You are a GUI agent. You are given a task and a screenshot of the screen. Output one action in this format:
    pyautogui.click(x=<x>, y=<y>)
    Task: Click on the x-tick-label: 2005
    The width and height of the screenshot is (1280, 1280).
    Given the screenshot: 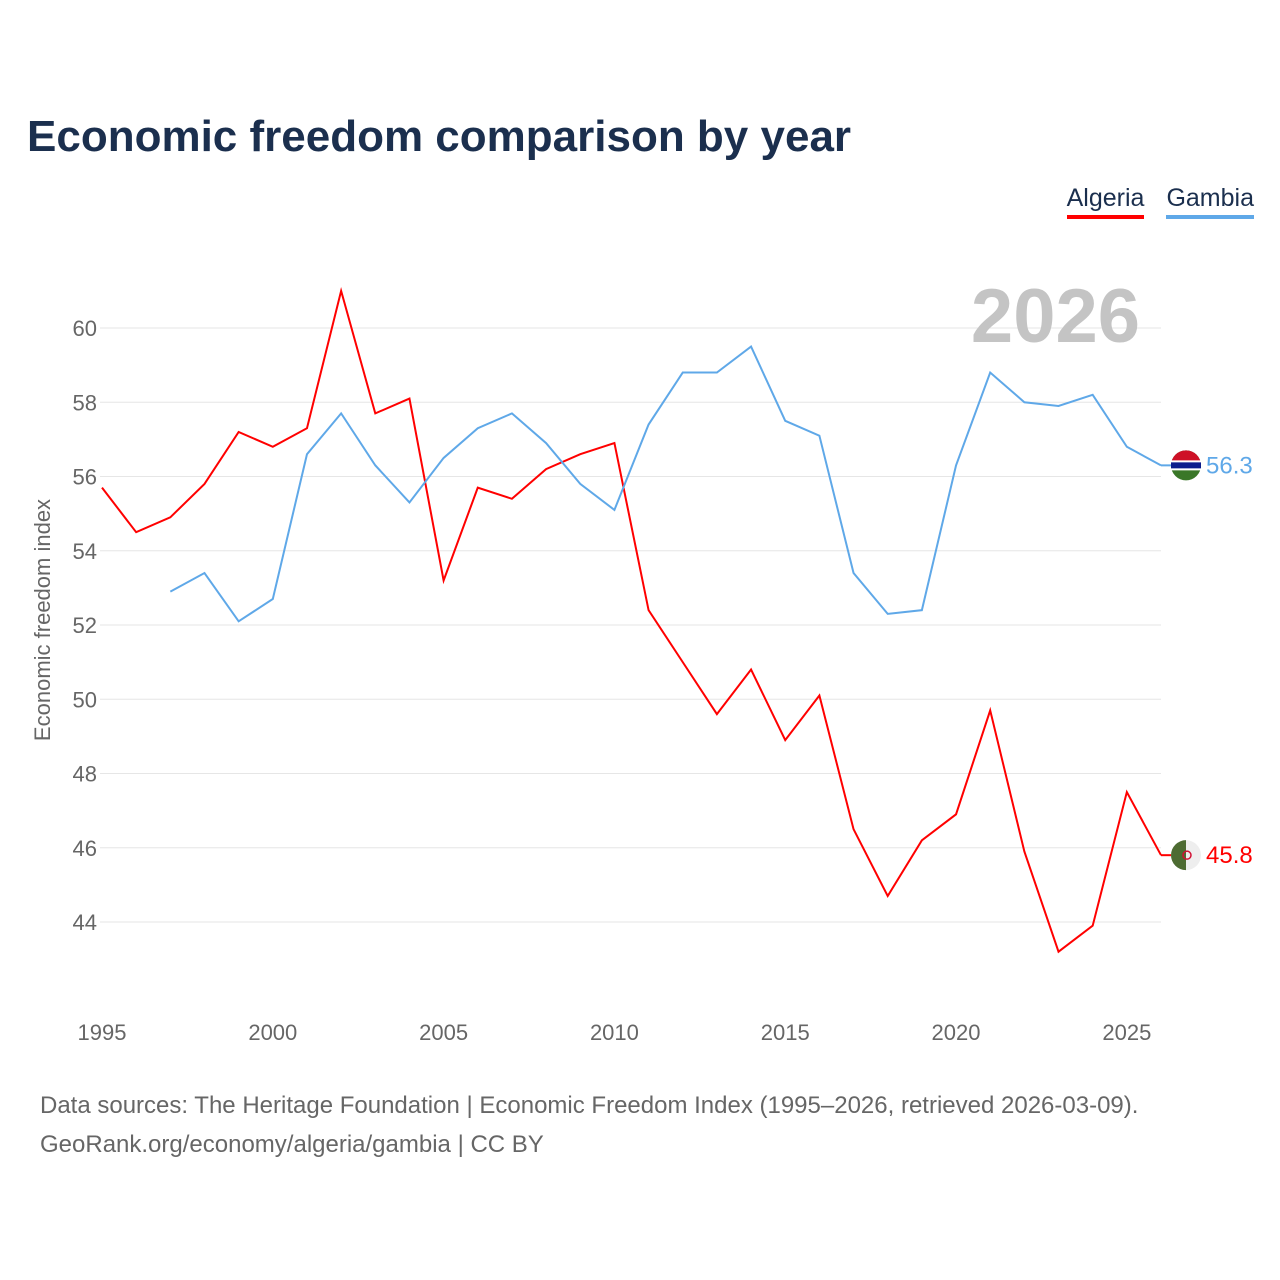 What is the action you would take?
    pyautogui.click(x=443, y=1032)
    